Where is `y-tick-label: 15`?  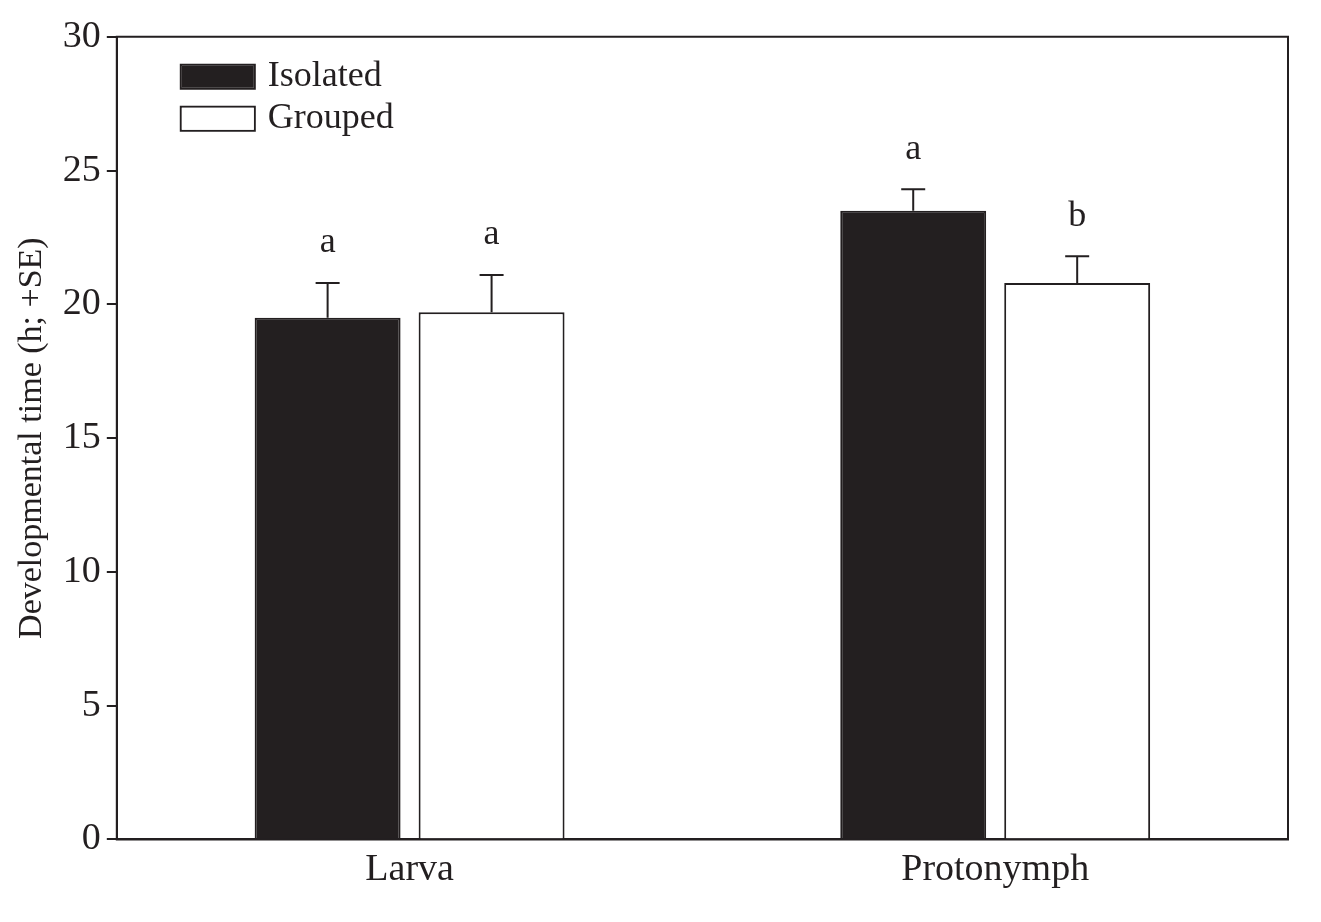
y-tick-label: 15 is located at coordinates (81, 435).